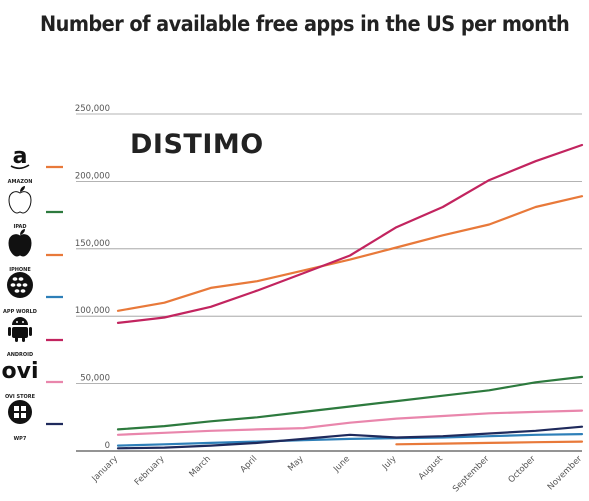 The image size is (589, 501). What do you see at coordinates (389, 463) in the screenshot?
I see `x-tick-label: July` at bounding box center [389, 463].